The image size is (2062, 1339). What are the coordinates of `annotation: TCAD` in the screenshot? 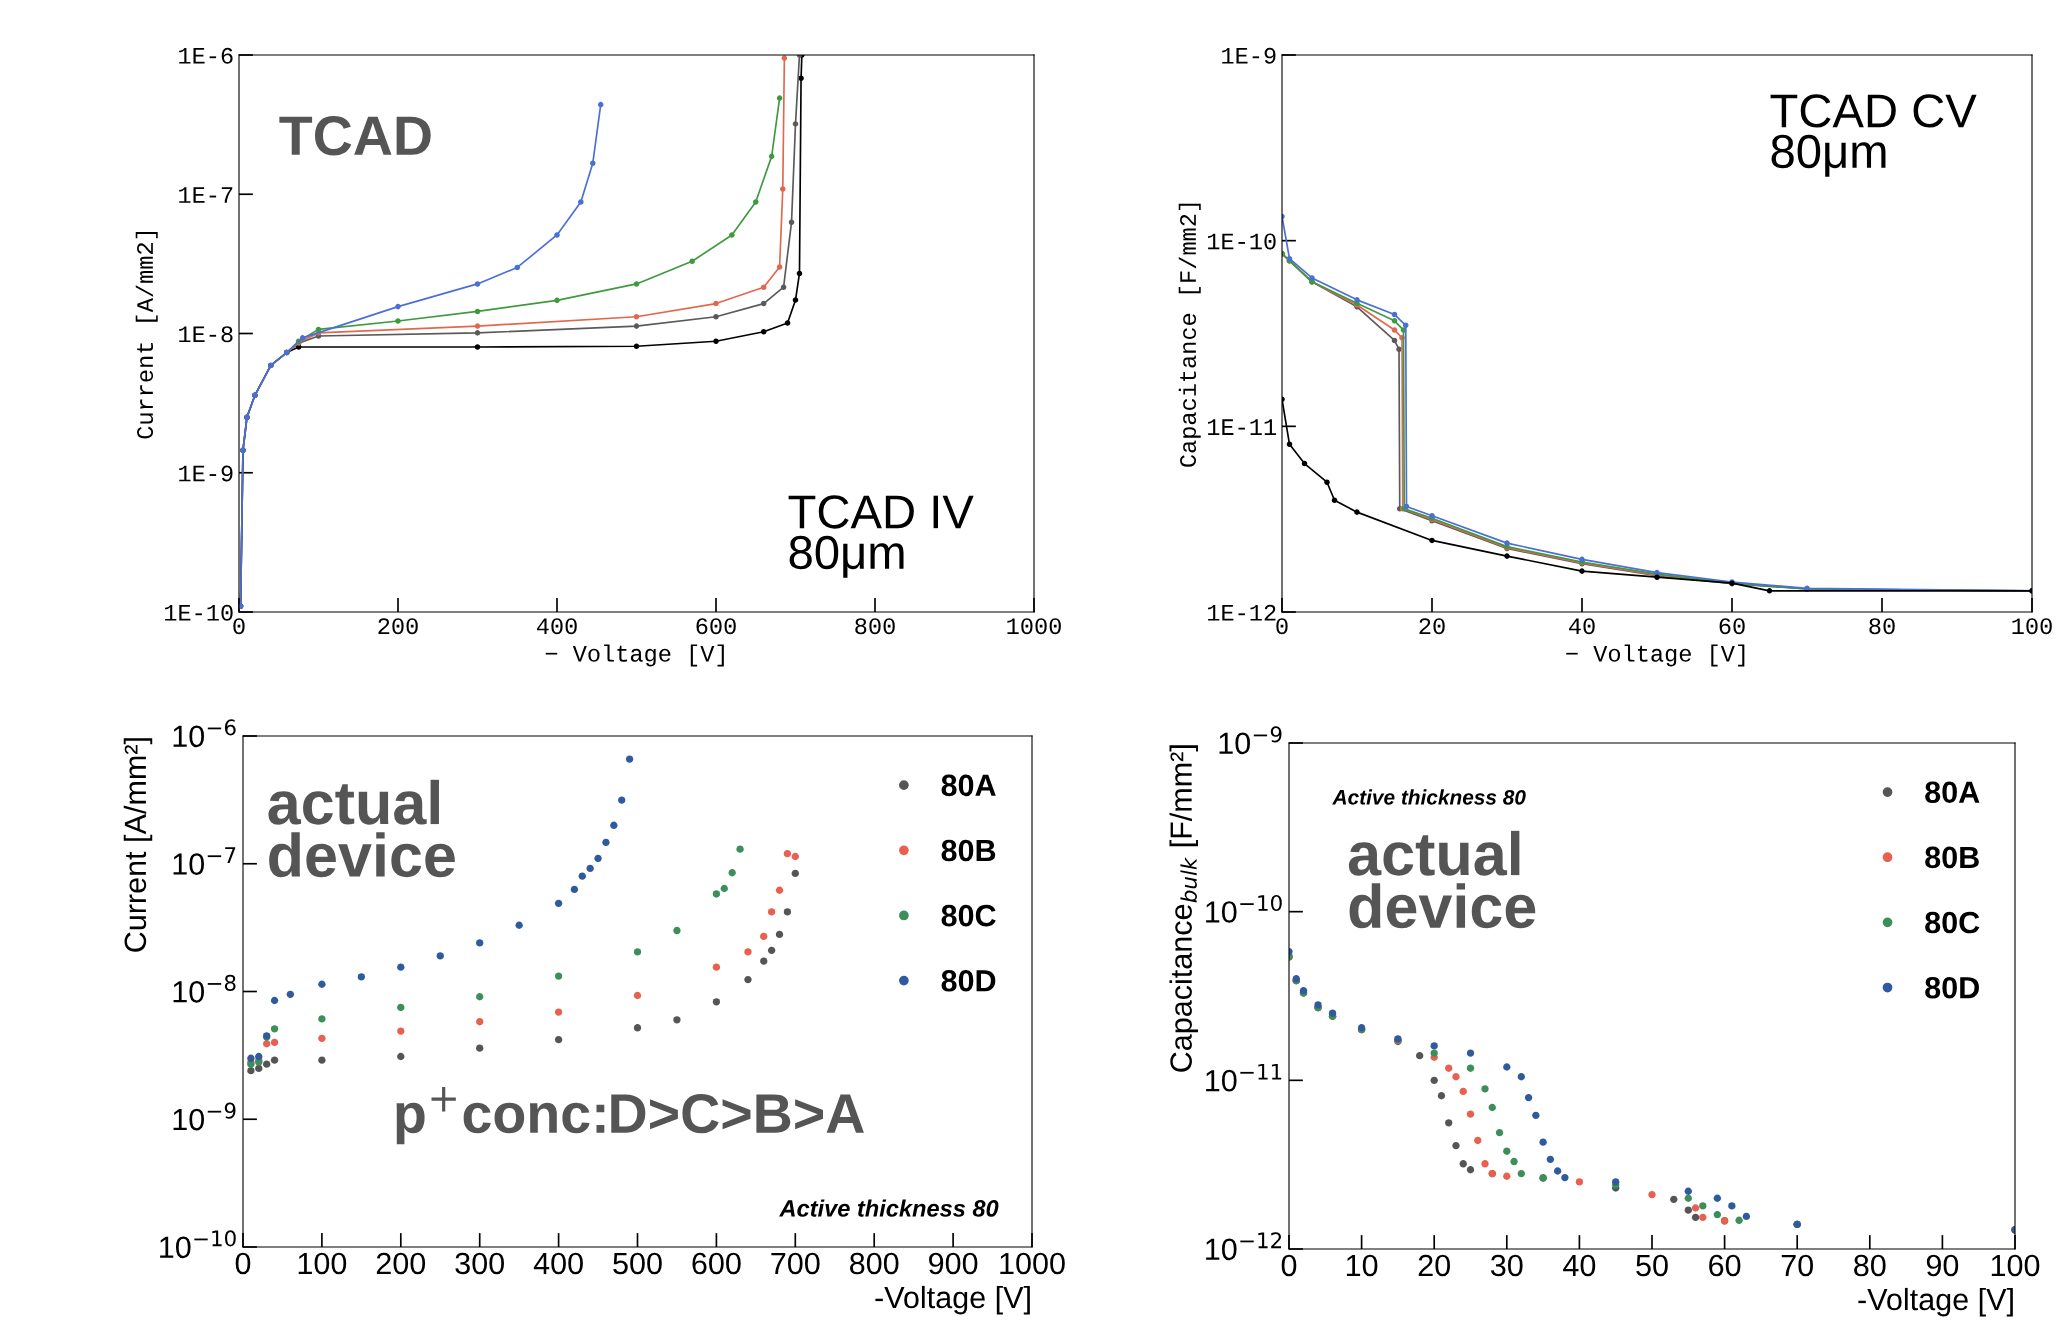 It's located at (355, 136).